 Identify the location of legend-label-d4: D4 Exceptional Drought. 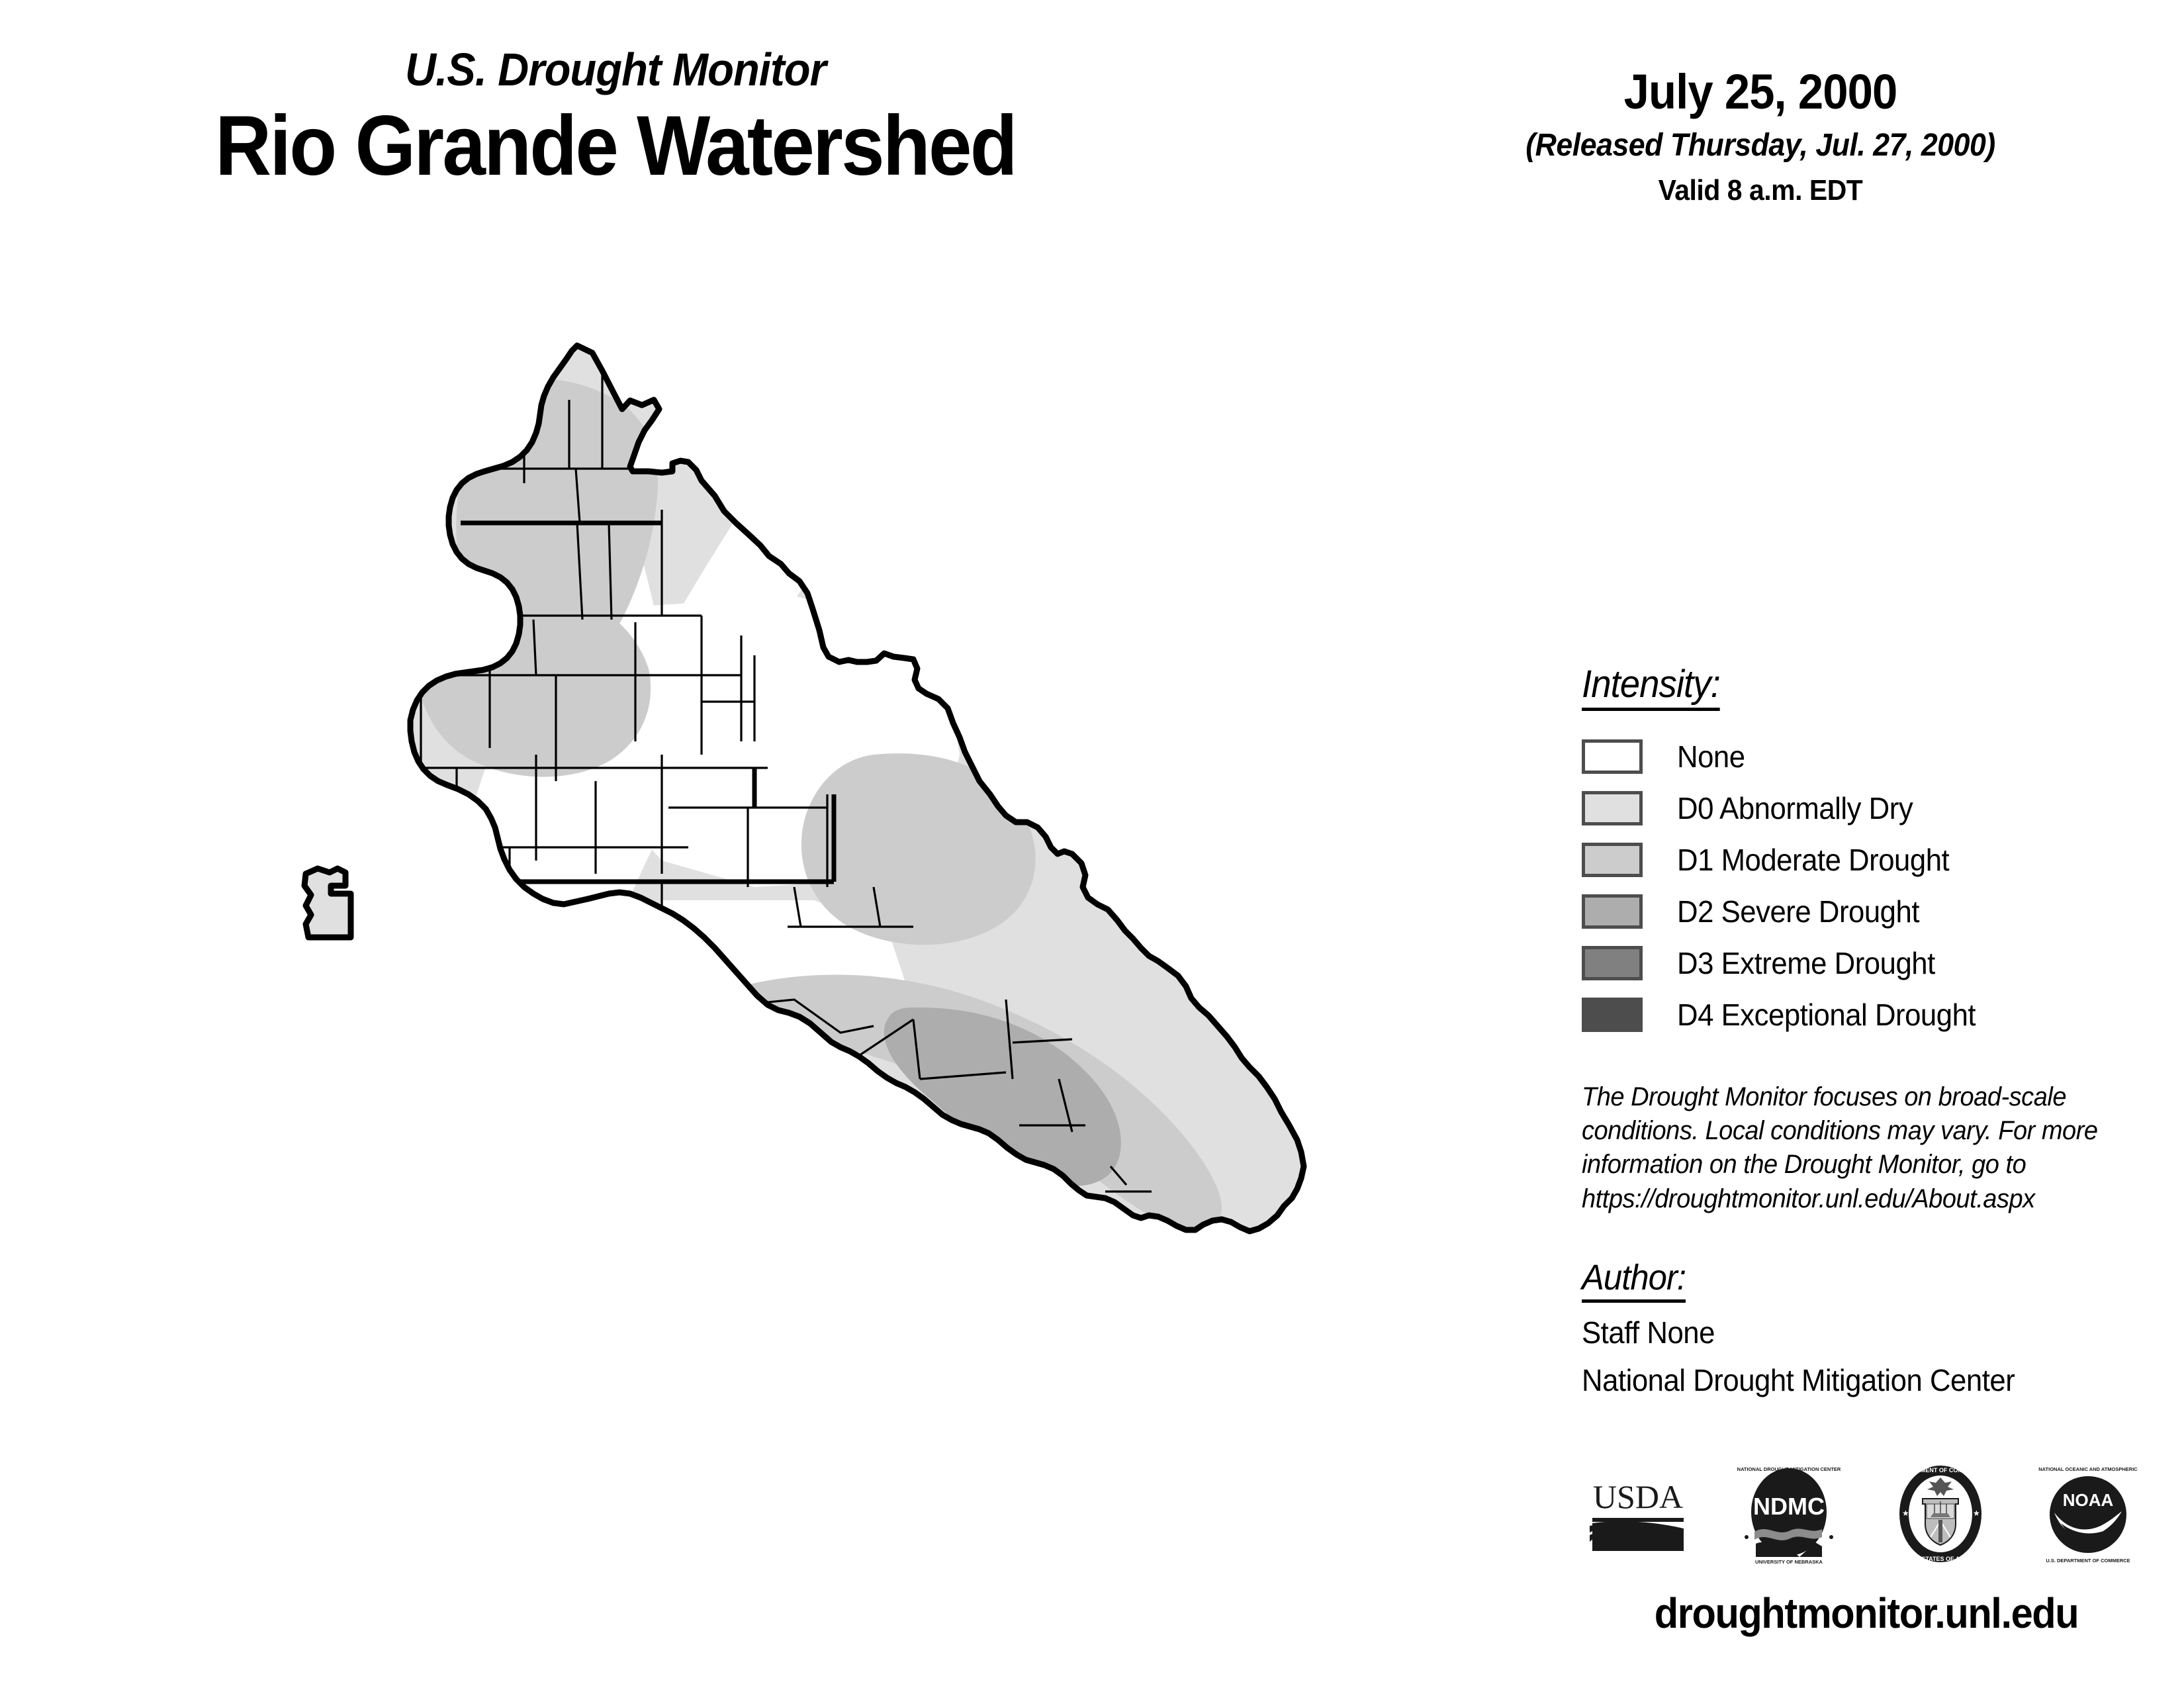
(1826, 1015).